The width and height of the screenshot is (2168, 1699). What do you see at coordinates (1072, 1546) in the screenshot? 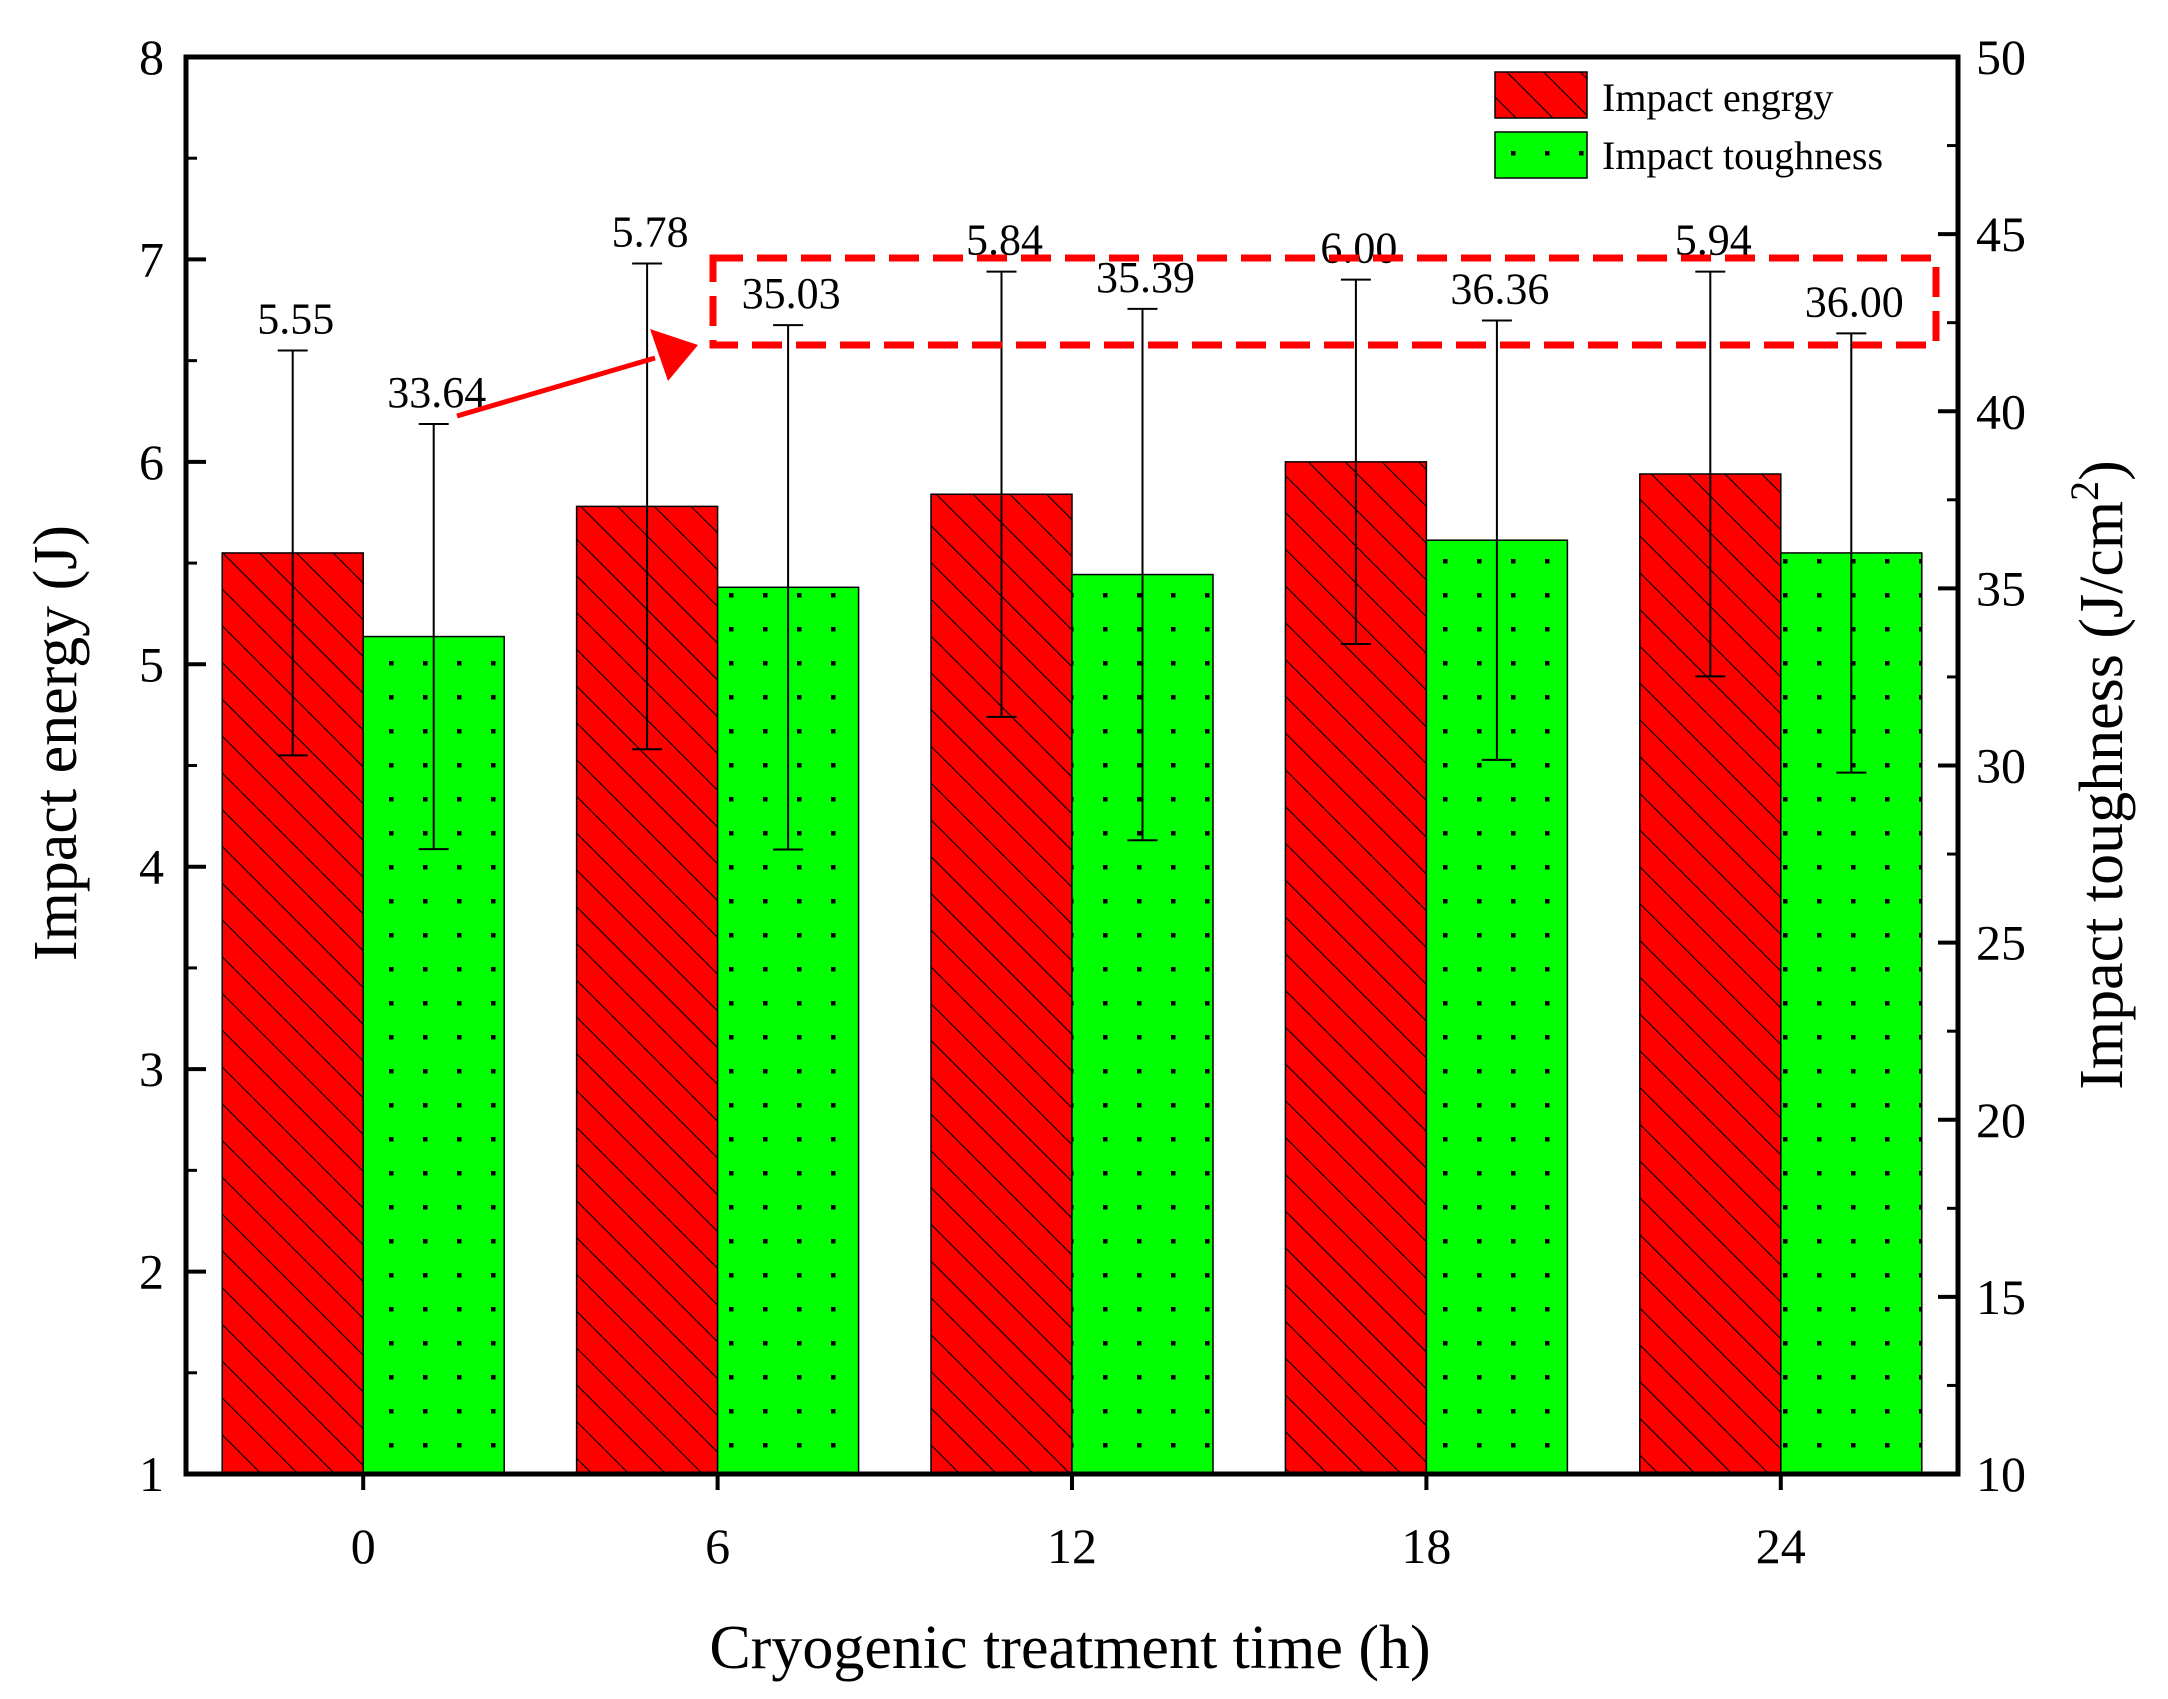
I see `x-tick-label-12: 12` at bounding box center [1072, 1546].